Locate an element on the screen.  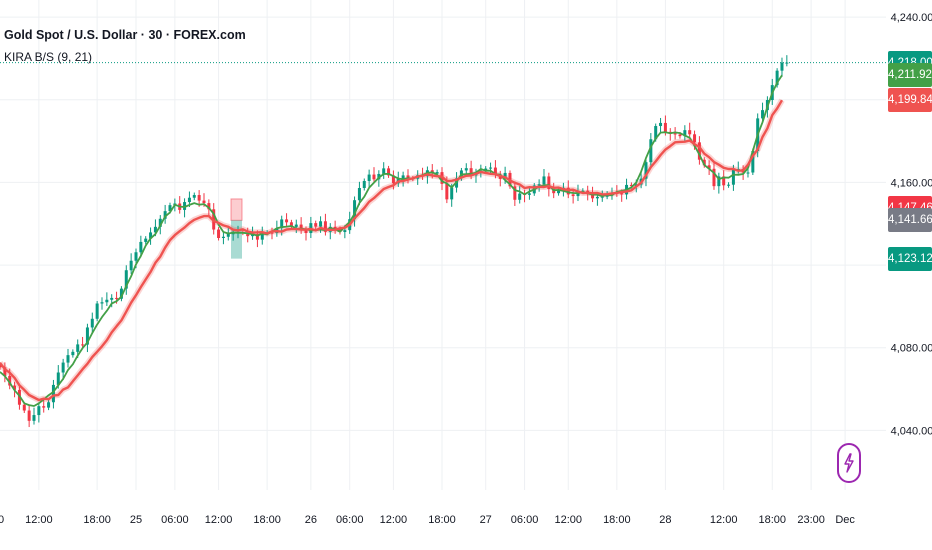
x-tick-label: 26 is located at coordinates (311, 520).